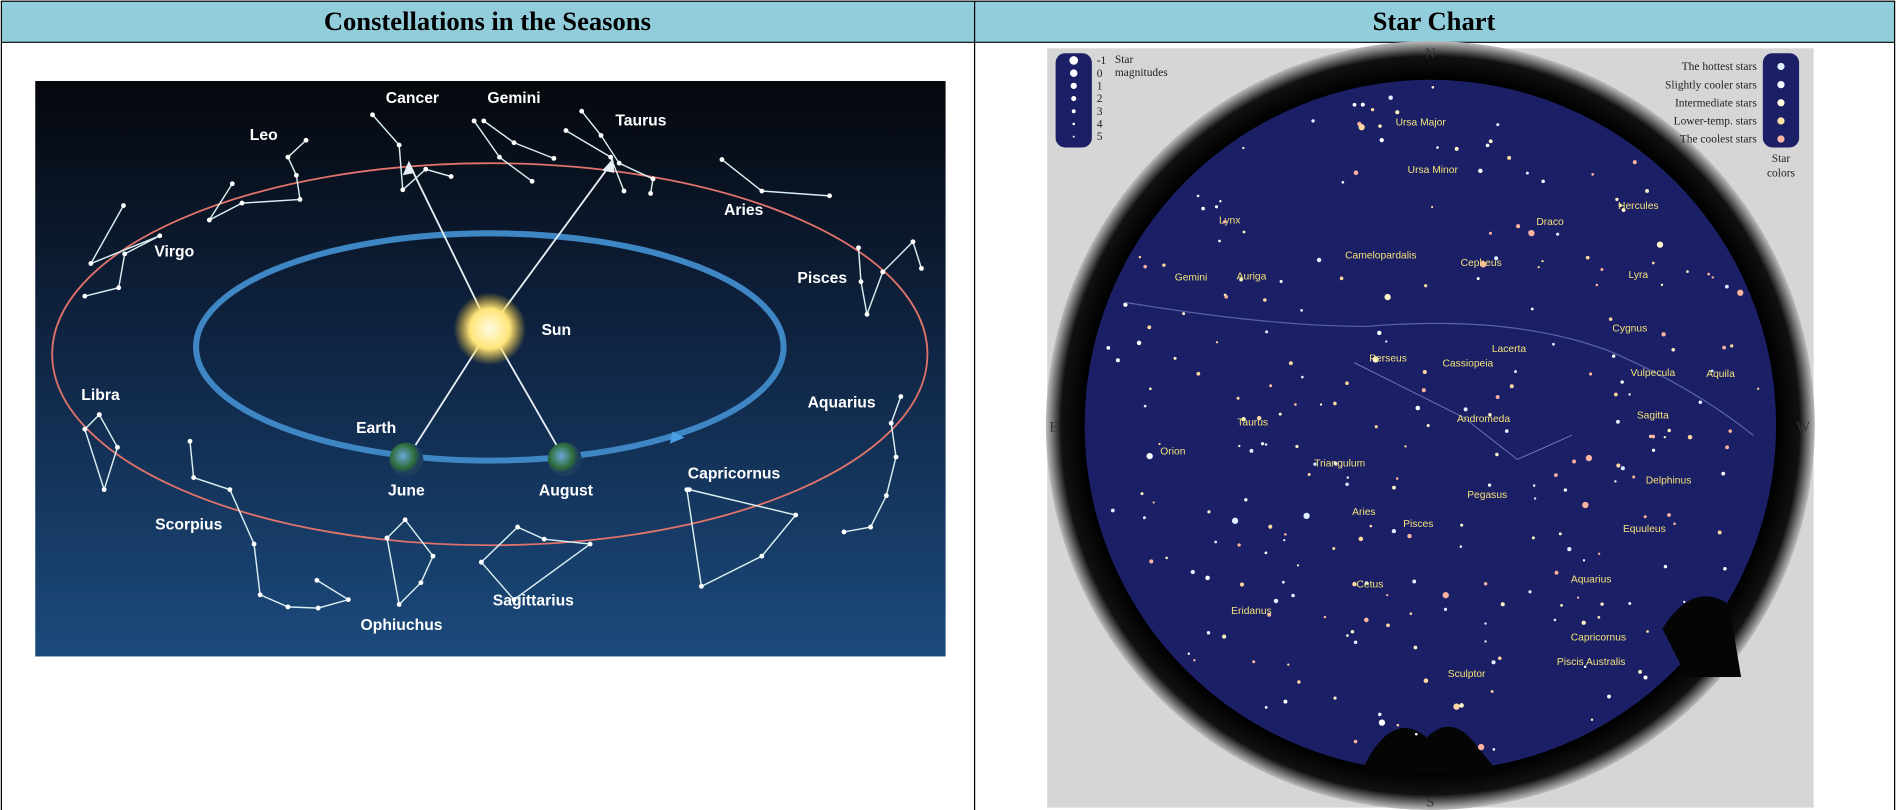 Image resolution: width=1896 pixels, height=810 pixels. What do you see at coordinates (1430, 54) in the screenshot?
I see `direction-label: N` at bounding box center [1430, 54].